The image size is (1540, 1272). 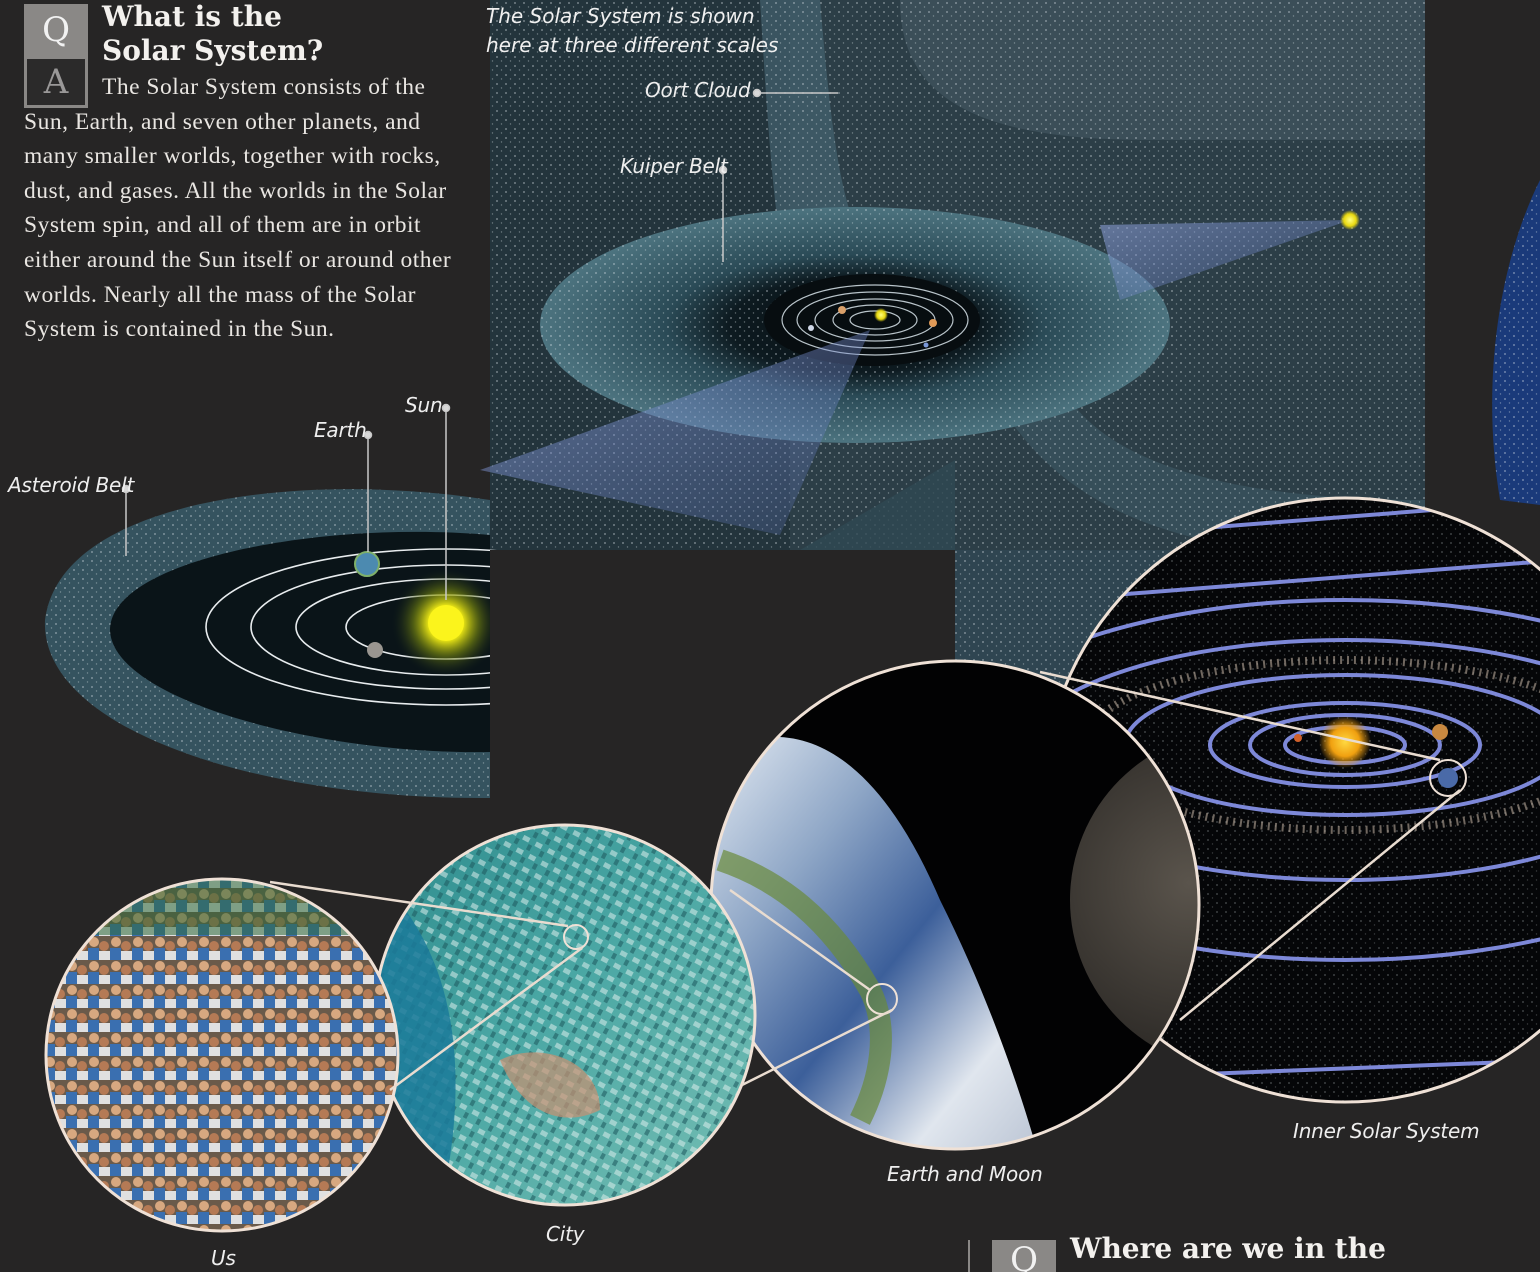 I want to click on question-title: What is the Solar System?, so click(x=252, y=34).